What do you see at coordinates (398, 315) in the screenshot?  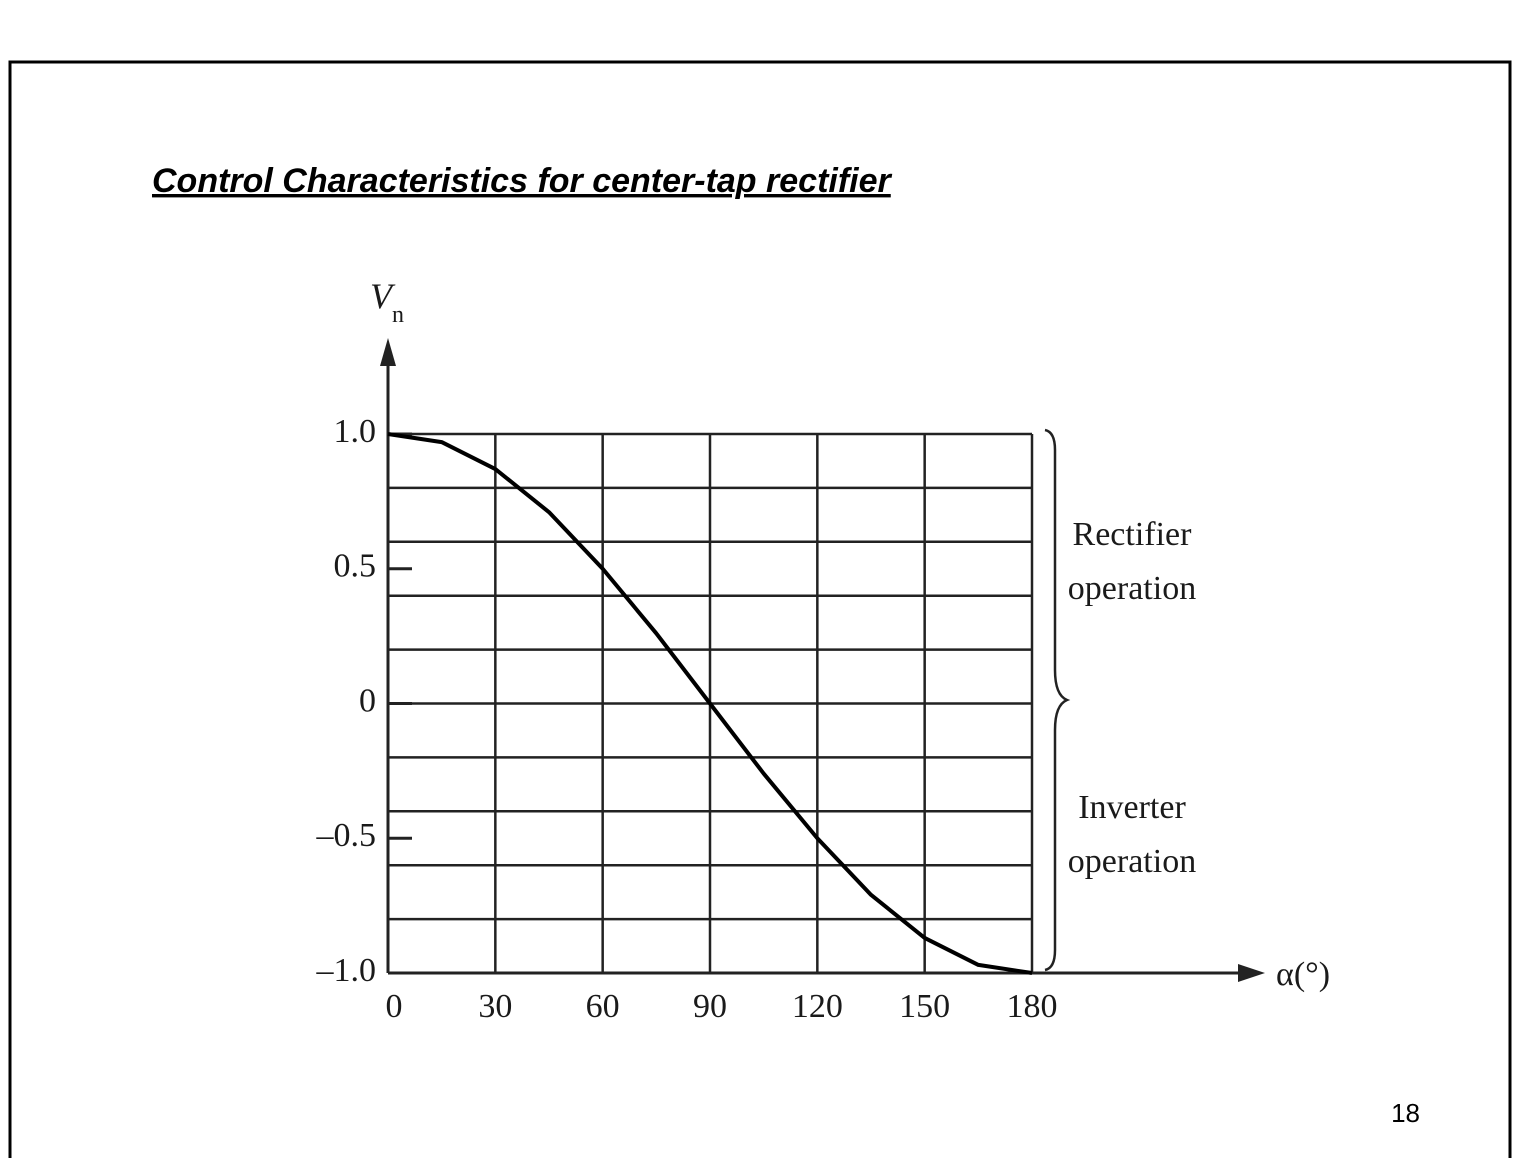 I see `y-axis-label-sub: n` at bounding box center [398, 315].